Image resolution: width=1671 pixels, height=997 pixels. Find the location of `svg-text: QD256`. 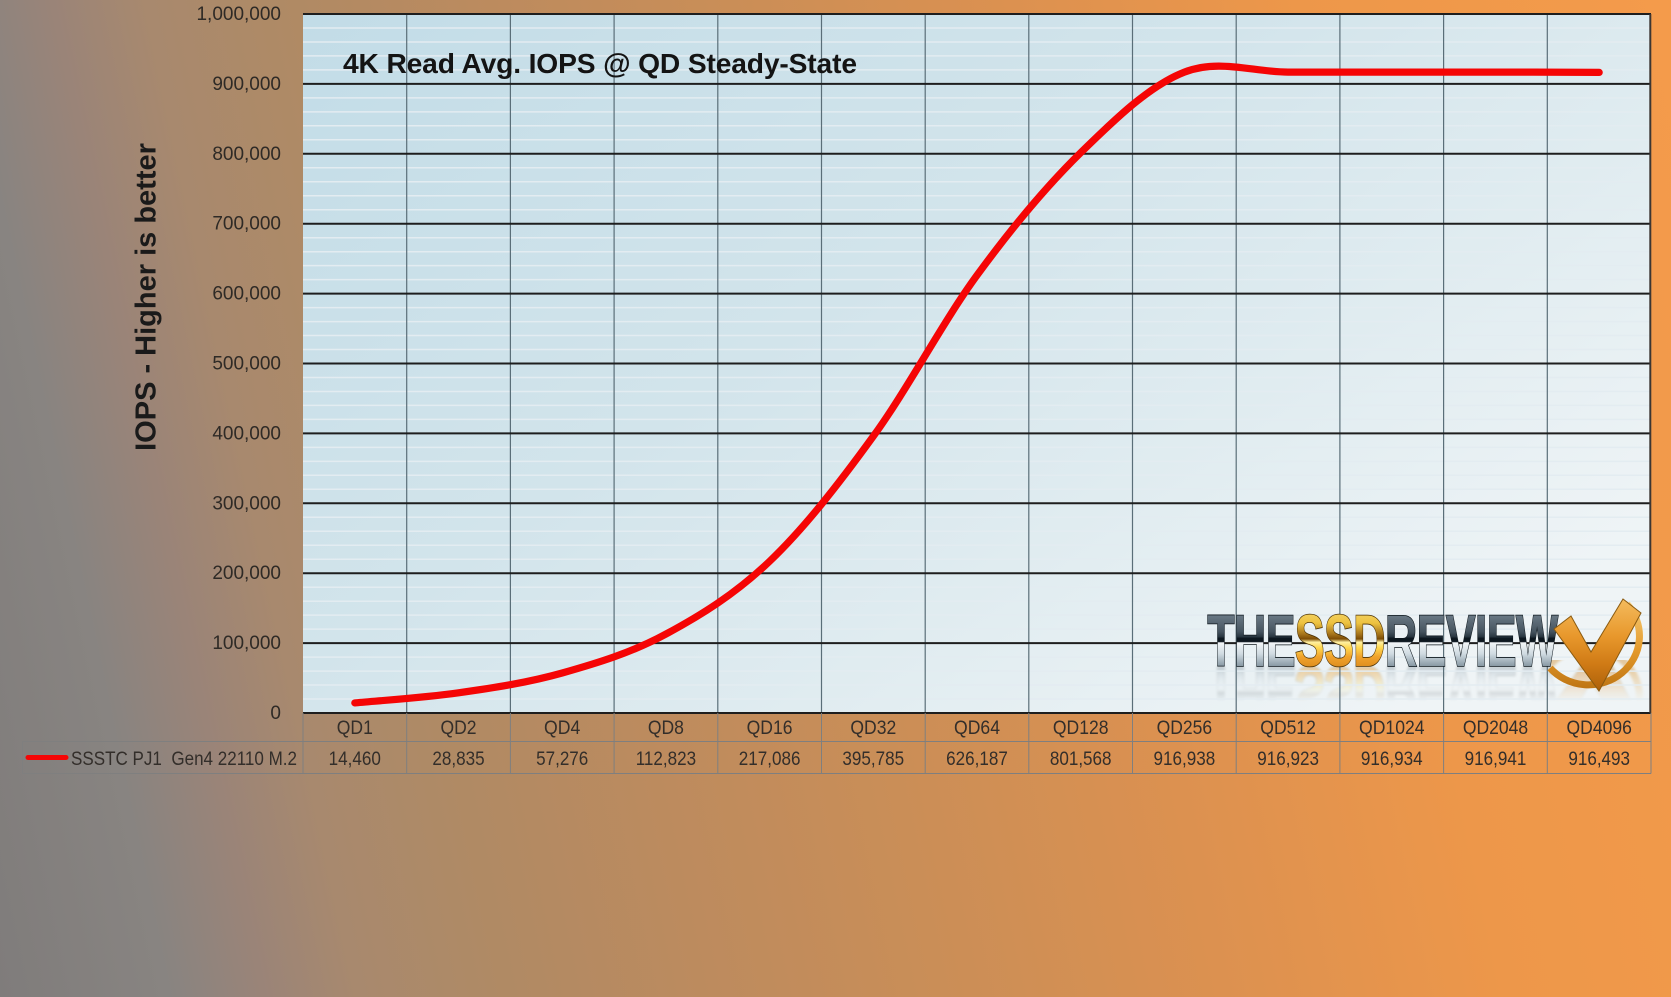

svg-text: QD256 is located at coordinates (1185, 728).